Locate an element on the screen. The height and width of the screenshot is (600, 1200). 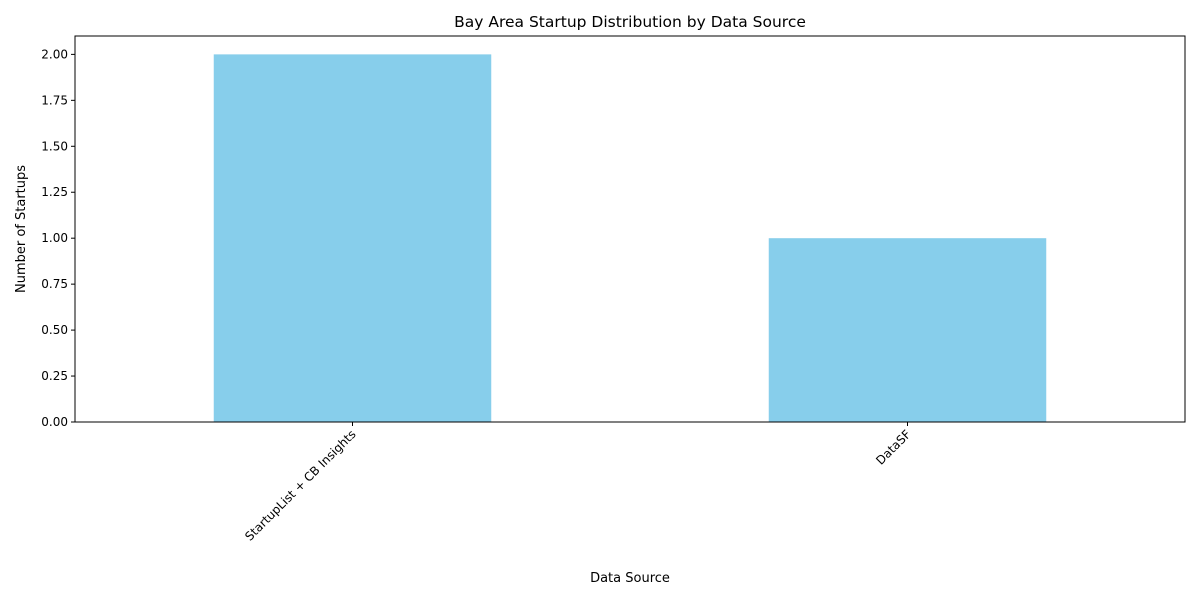
y-tick-label: 1.75 is located at coordinates (54, 100).